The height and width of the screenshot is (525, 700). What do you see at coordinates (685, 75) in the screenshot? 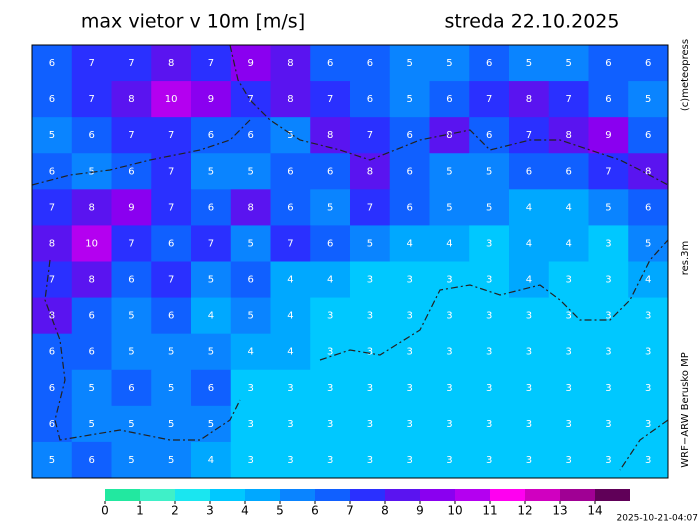
I see `copyright: (c)meteopress` at bounding box center [685, 75].